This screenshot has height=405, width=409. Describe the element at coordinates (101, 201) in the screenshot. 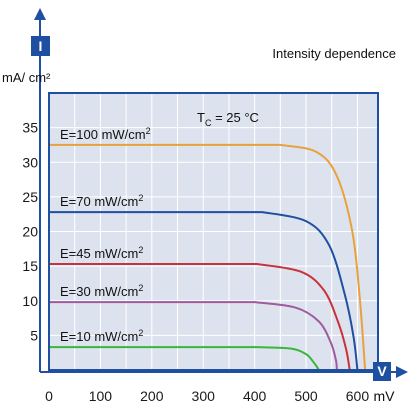

I see `series-label: E=70 mW/cm2` at that location.